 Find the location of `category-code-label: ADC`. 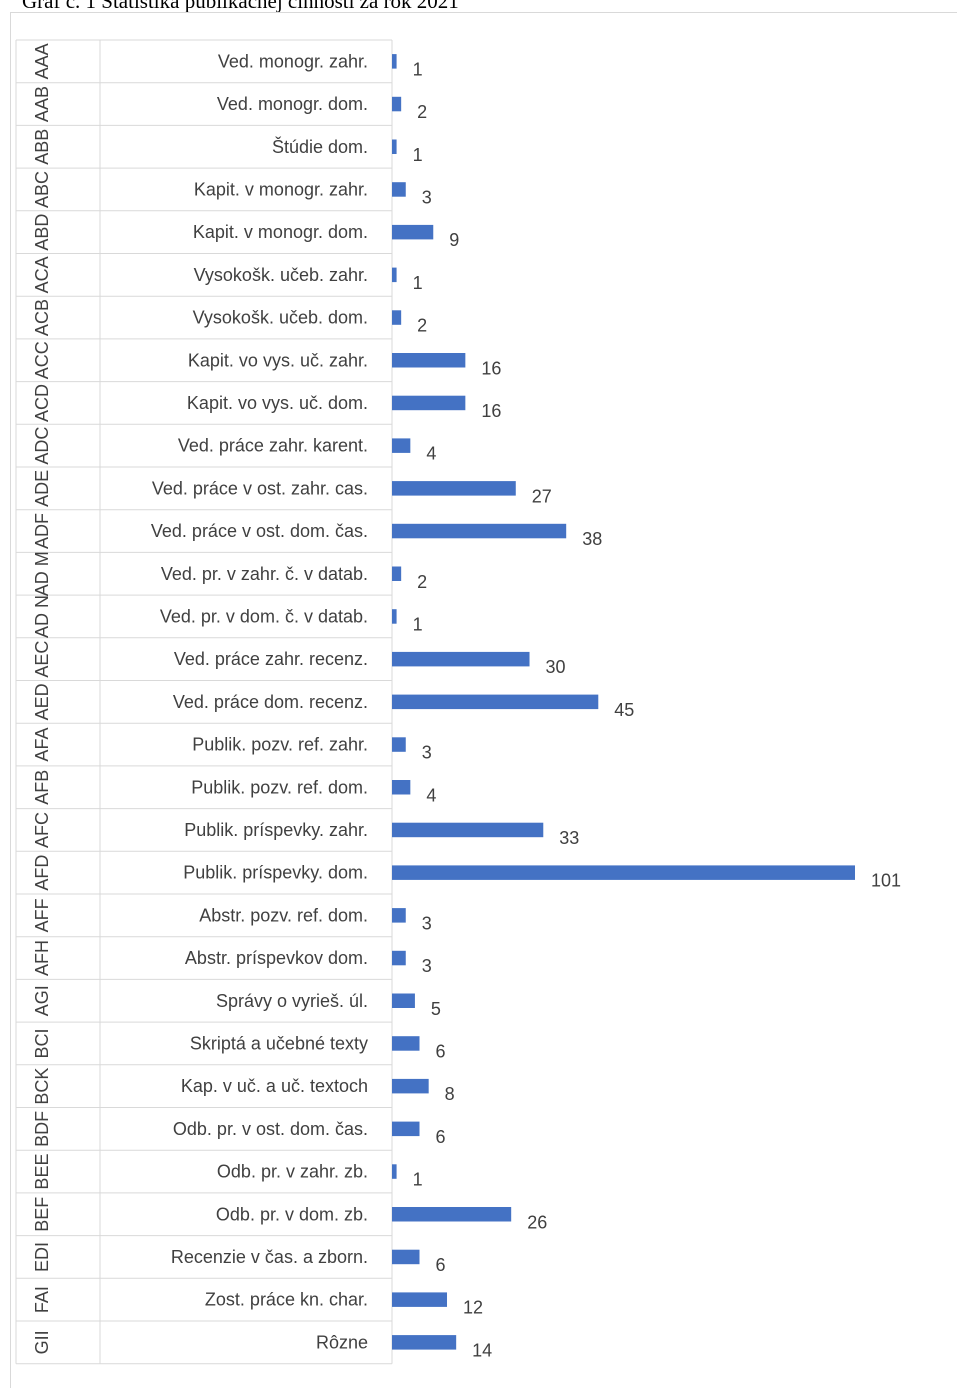

category-code-label: ADC is located at coordinates (42, 446).